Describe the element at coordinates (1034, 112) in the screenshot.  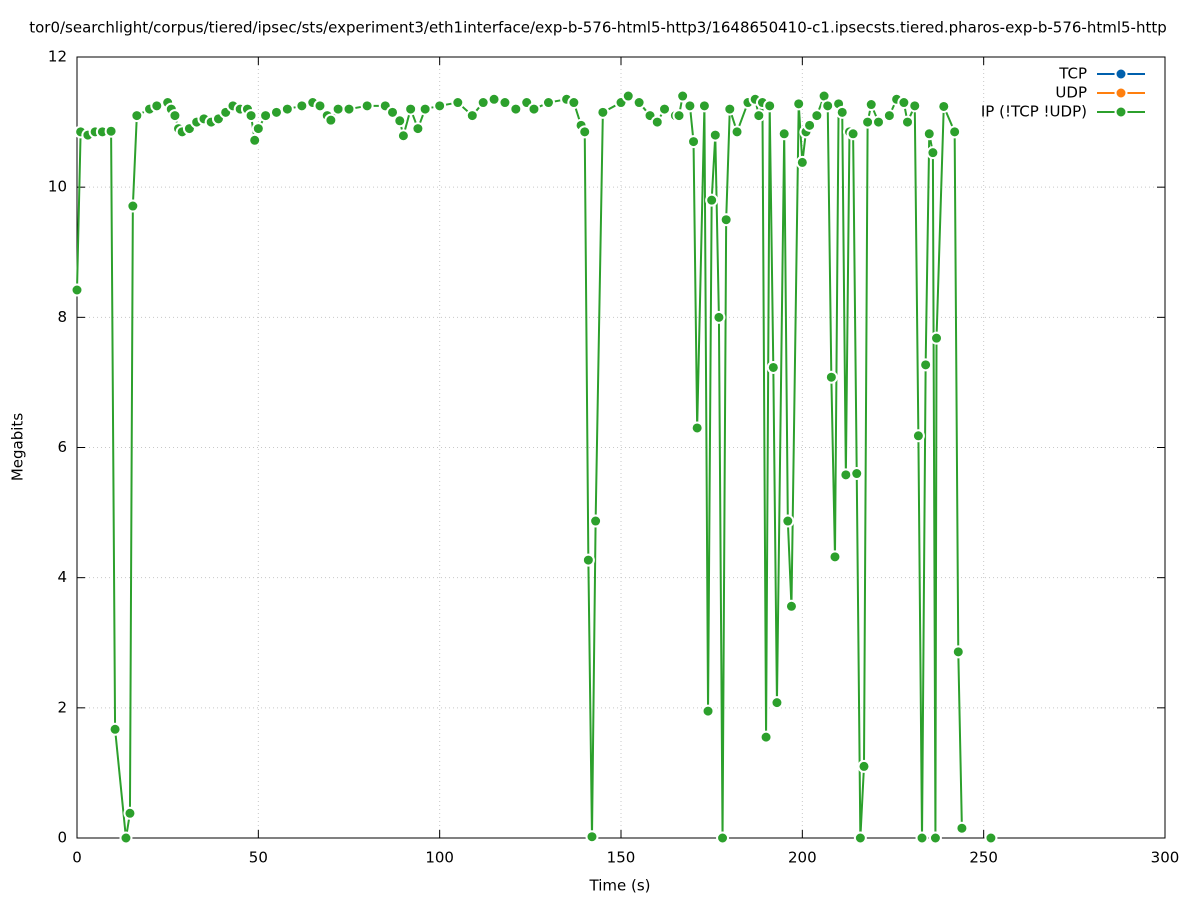
I see `legend-label: IP (!TCP !UDP)` at that location.